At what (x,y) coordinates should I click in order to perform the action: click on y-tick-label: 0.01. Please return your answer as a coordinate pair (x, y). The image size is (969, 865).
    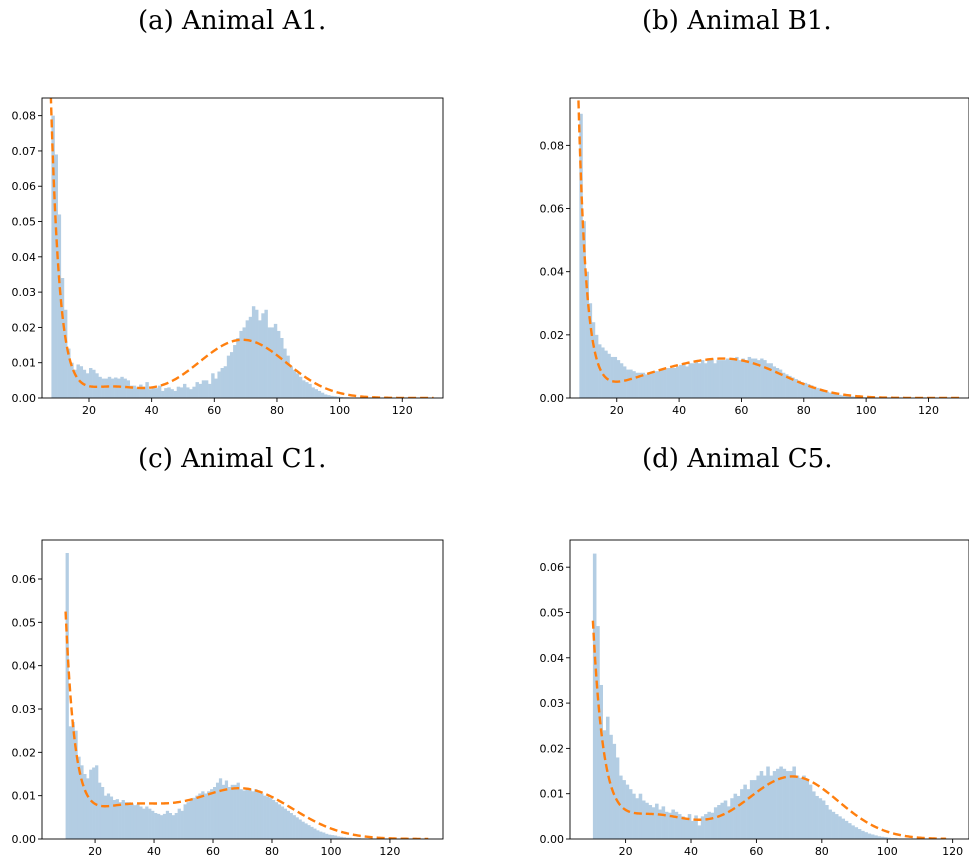
    Looking at the image, I should click on (24, 796).